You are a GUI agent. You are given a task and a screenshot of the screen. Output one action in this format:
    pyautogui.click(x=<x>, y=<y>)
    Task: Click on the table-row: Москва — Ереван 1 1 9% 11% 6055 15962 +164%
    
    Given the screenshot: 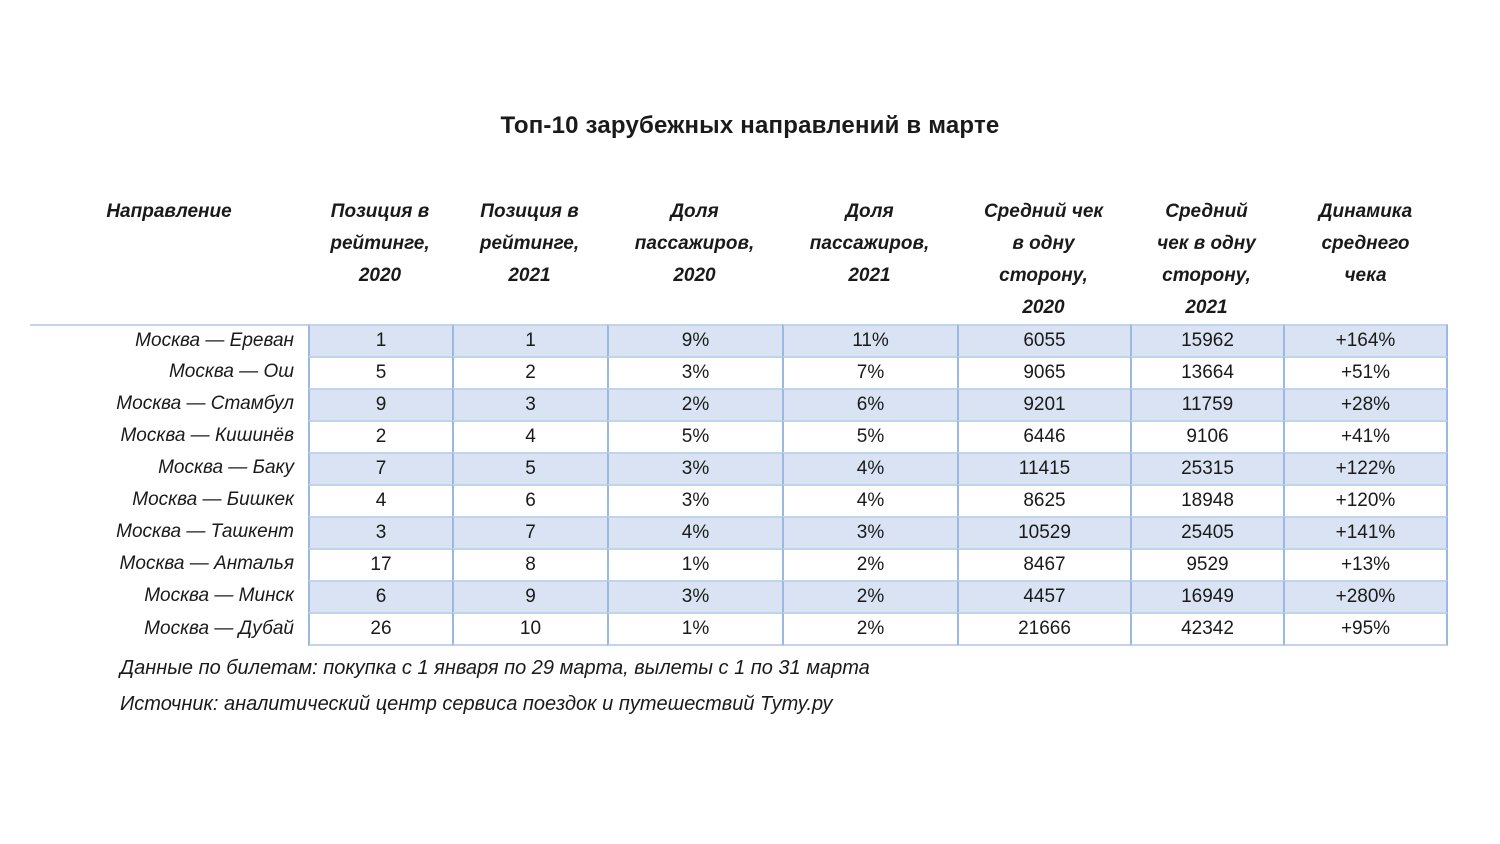 What is the action you would take?
    pyautogui.click(x=739, y=340)
    